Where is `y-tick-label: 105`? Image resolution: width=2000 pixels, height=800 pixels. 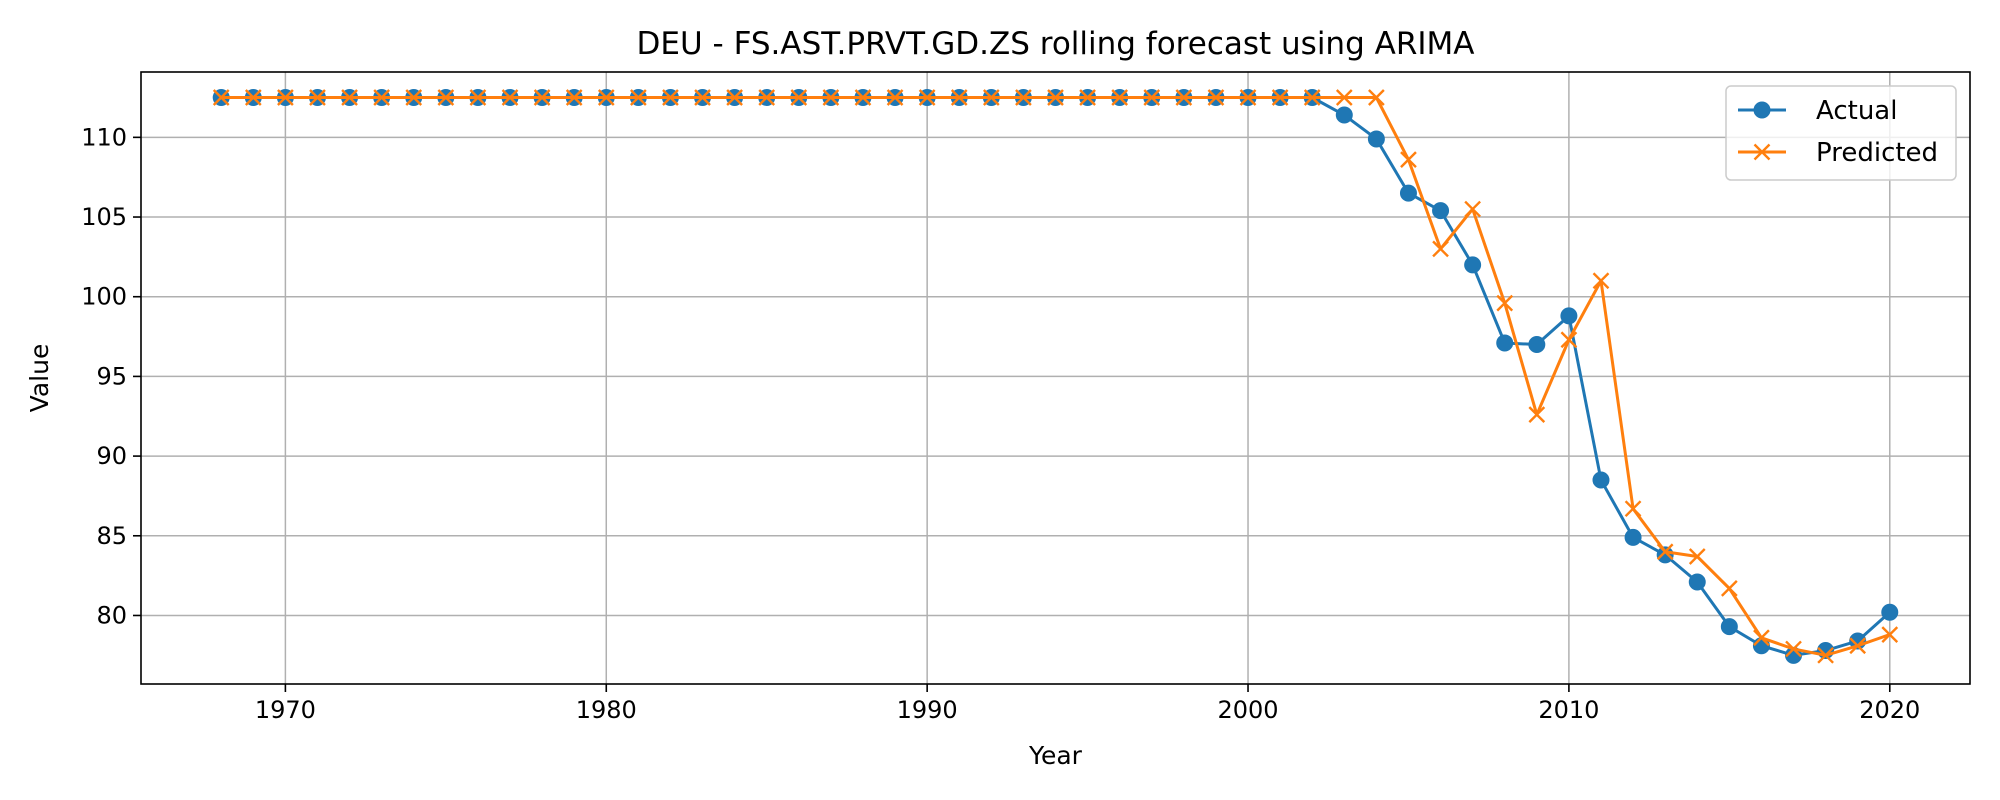
y-tick-label: 105 is located at coordinates (104, 217).